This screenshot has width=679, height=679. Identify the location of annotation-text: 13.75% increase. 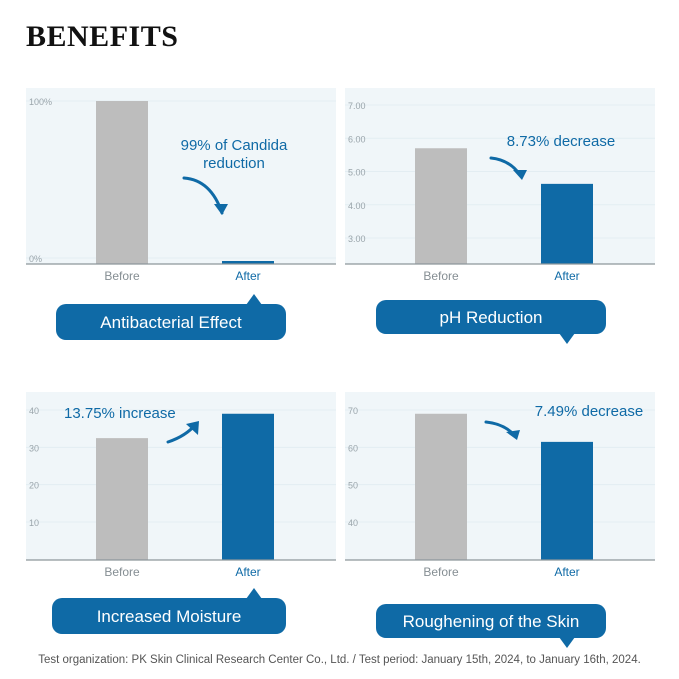
(120, 413).